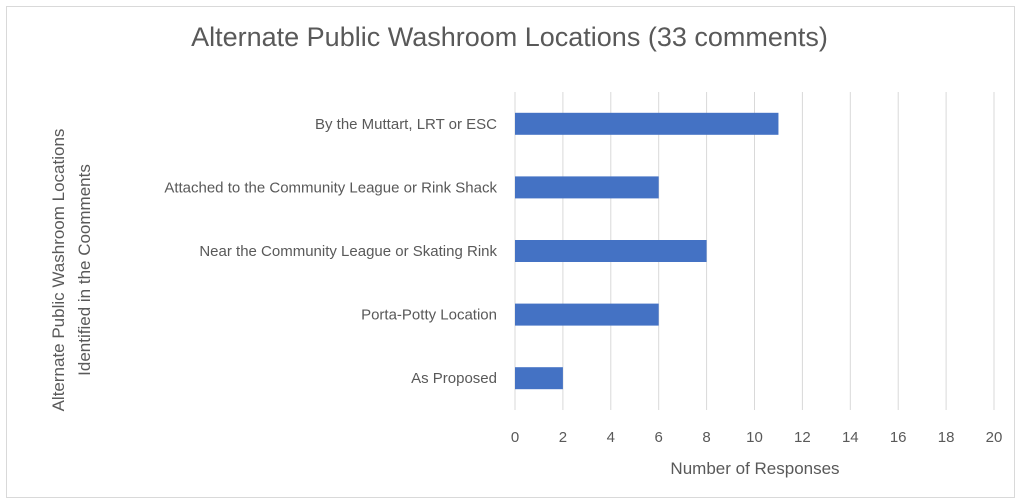  I want to click on x-tick-label: 10, so click(754, 437).